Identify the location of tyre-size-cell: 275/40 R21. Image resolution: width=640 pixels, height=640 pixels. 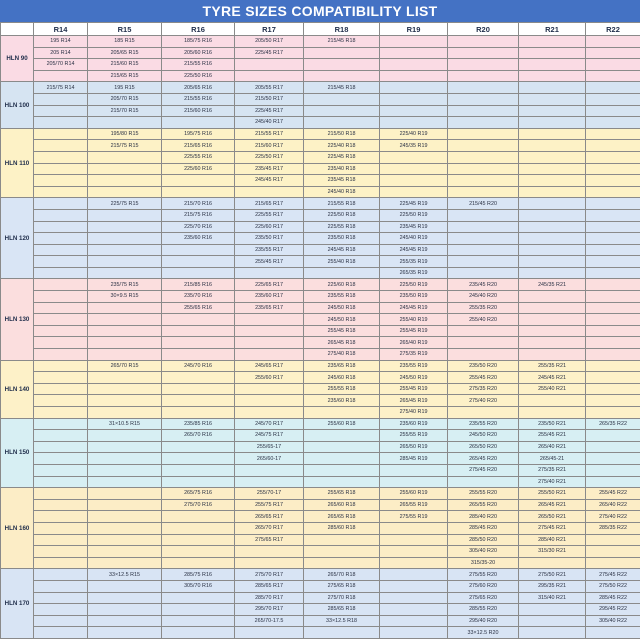
(552, 482).